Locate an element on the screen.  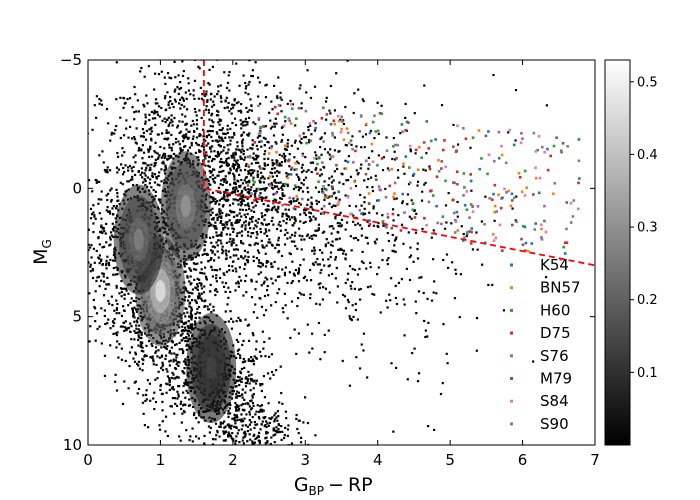
series-point-H60 is located at coordinates (431, 141).